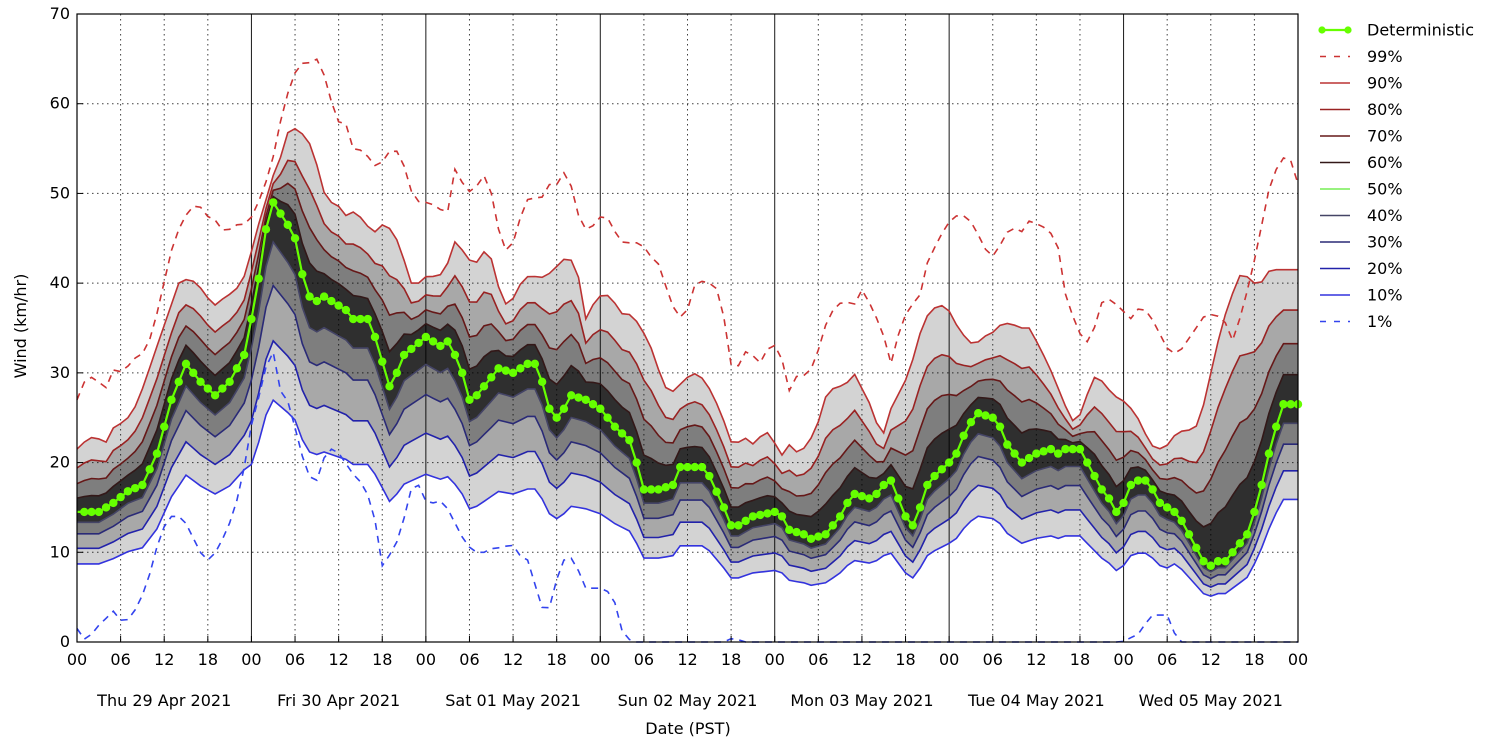 The width and height of the screenshot is (1500, 743). What do you see at coordinates (60, 462) in the screenshot?
I see `y-tick-label: 20` at bounding box center [60, 462].